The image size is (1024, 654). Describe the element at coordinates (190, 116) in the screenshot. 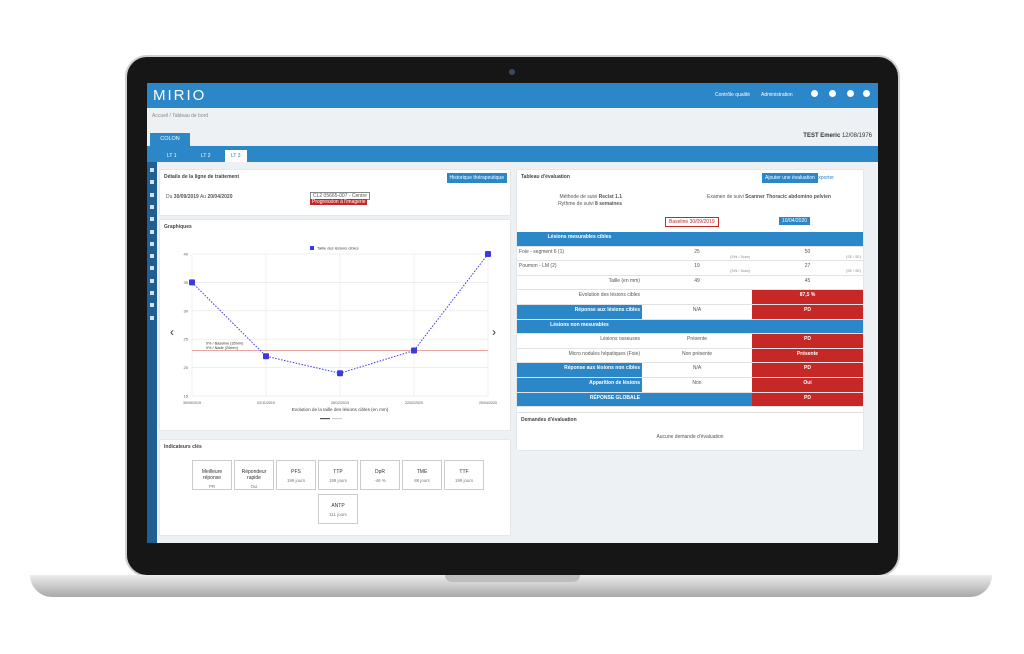

I see `crumb: Tableau de bord` at that location.